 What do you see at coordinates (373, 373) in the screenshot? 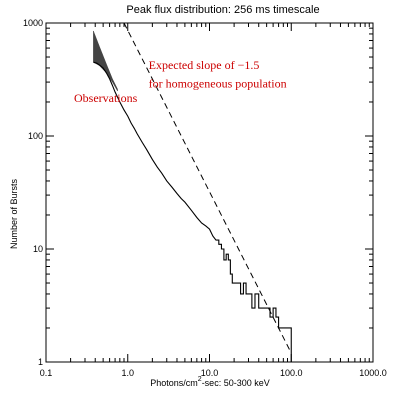
I see `x-tick-label: 1000.0` at bounding box center [373, 373].